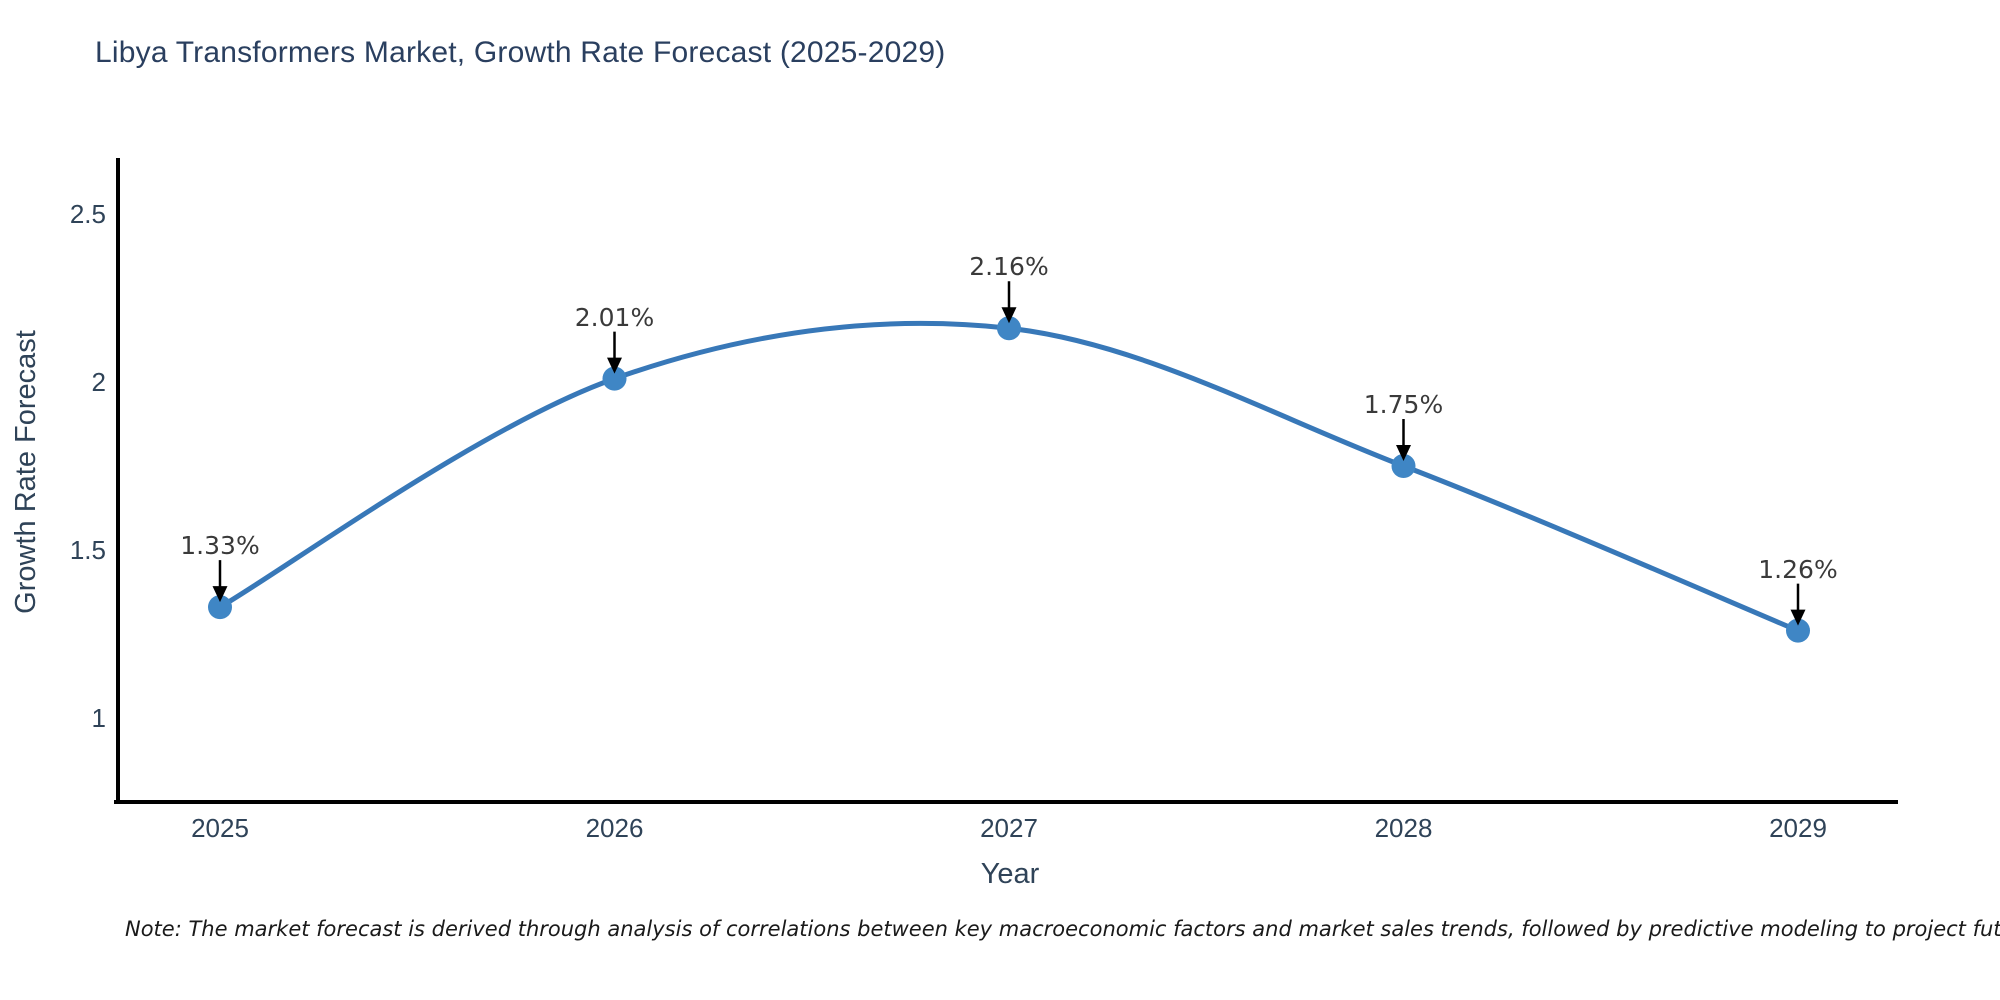 This screenshot has width=2000, height=1000. What do you see at coordinates (1010, 874) in the screenshot?
I see `x-axis-label: Year` at bounding box center [1010, 874].